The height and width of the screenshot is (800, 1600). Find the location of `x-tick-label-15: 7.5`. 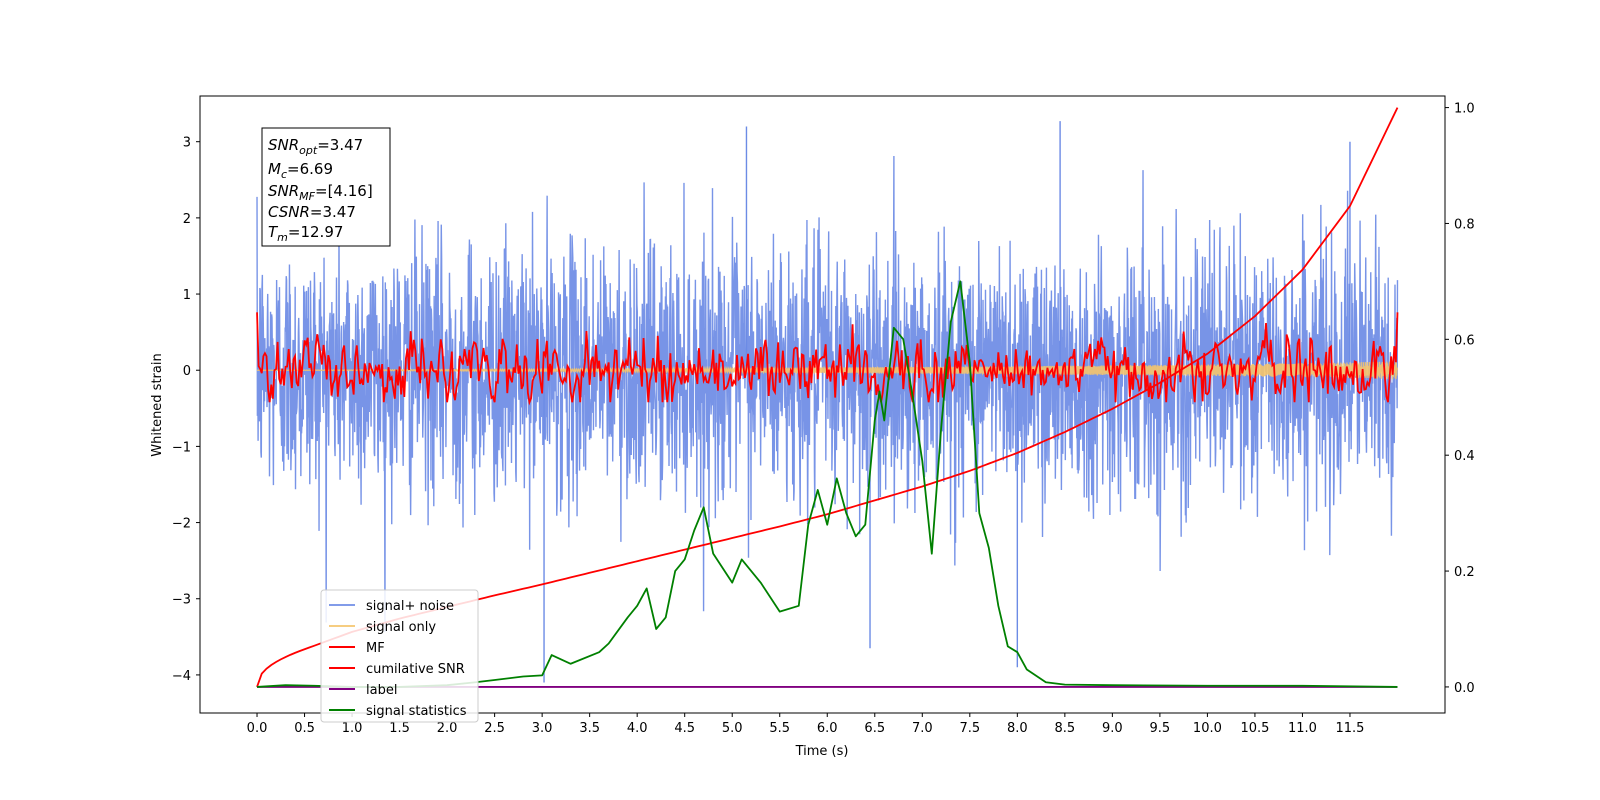

x-tick-label-15: 7.5 is located at coordinates (969, 728).